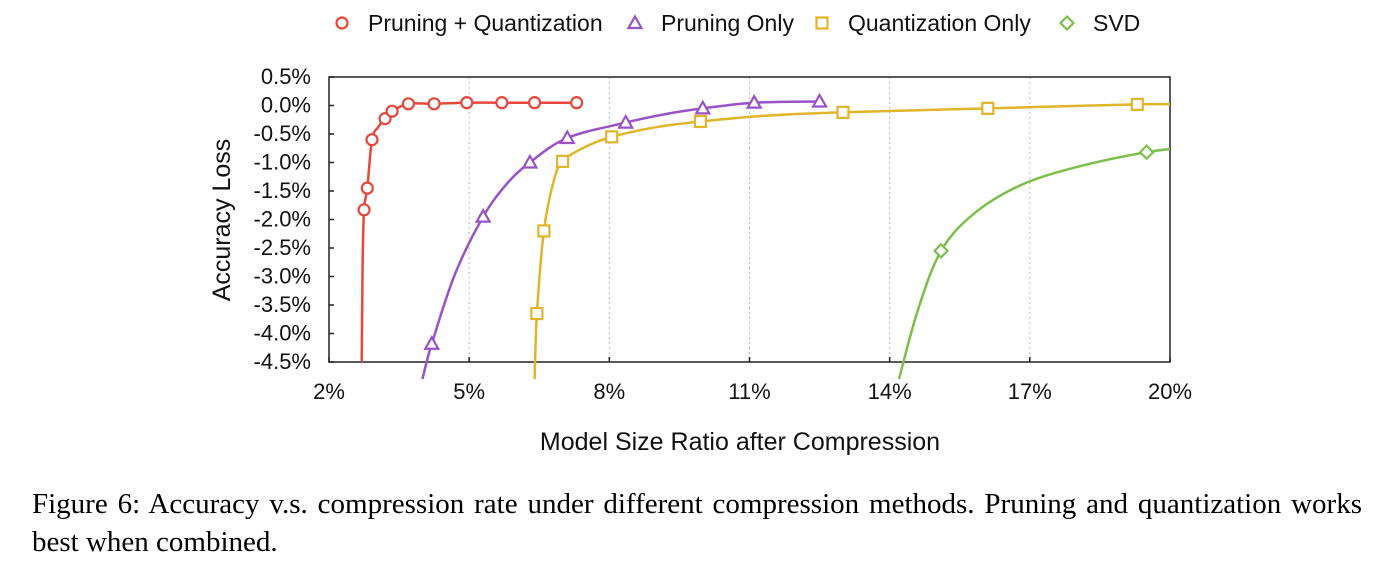 The image size is (1392, 562). I want to click on y-tick-label: 0.5%, so click(286, 76).